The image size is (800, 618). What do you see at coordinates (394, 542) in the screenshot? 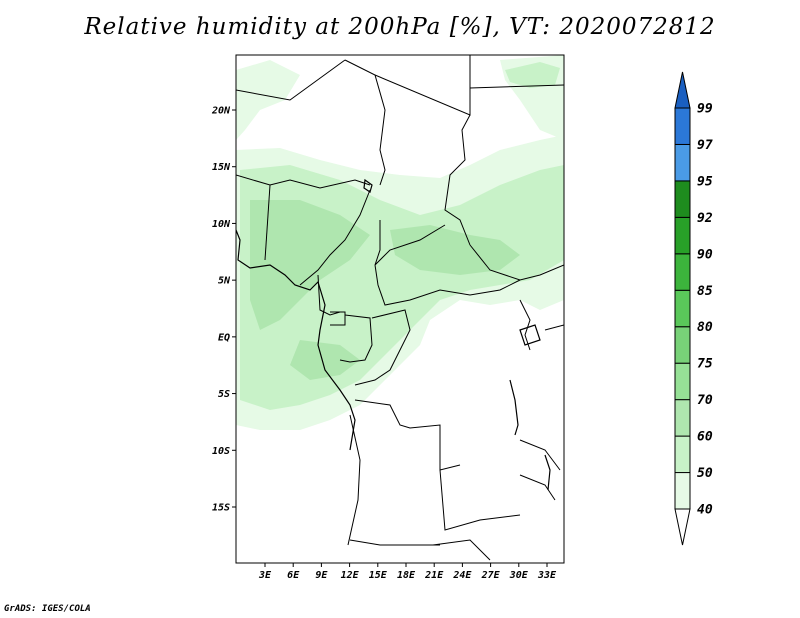
I see `border-angola-namibia` at bounding box center [394, 542].